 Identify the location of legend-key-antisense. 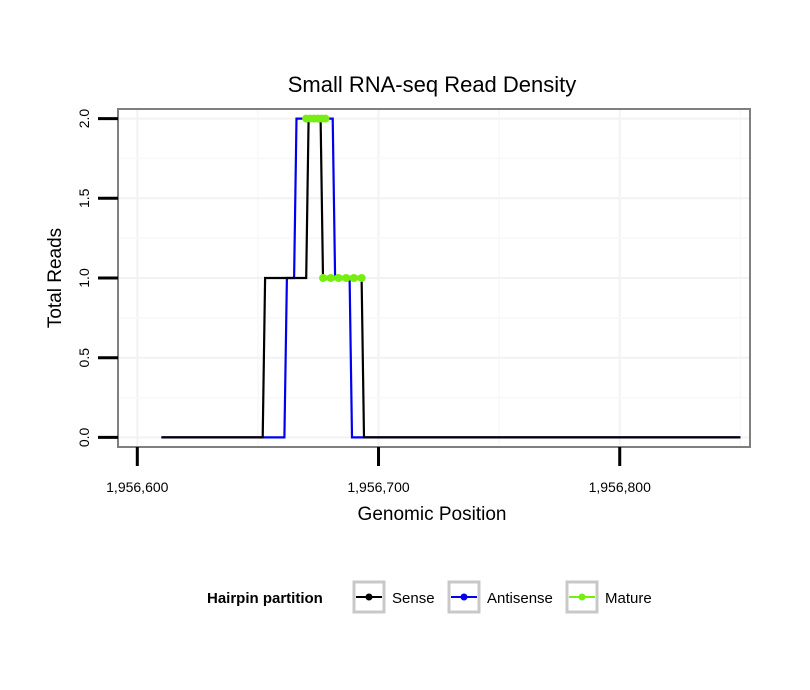
(464, 597).